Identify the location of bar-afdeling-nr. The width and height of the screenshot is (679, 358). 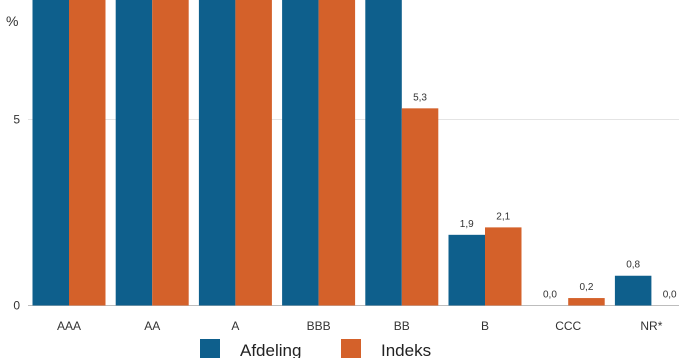
(633, 290).